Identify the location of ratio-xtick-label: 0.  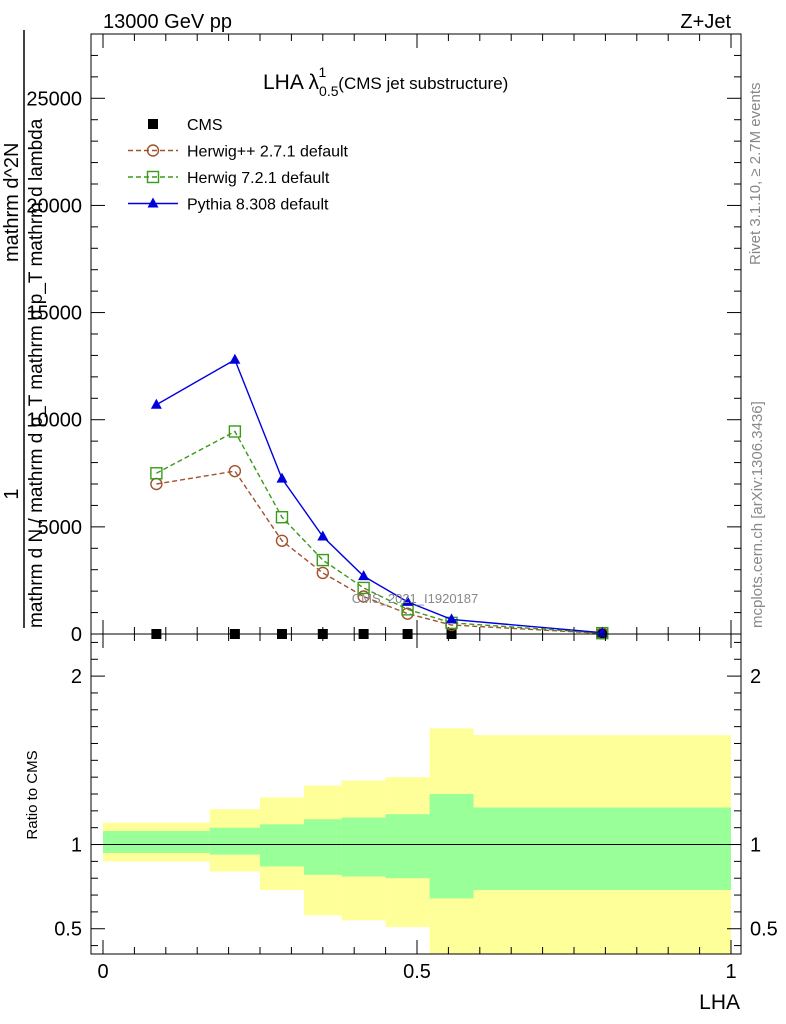
(102, 972).